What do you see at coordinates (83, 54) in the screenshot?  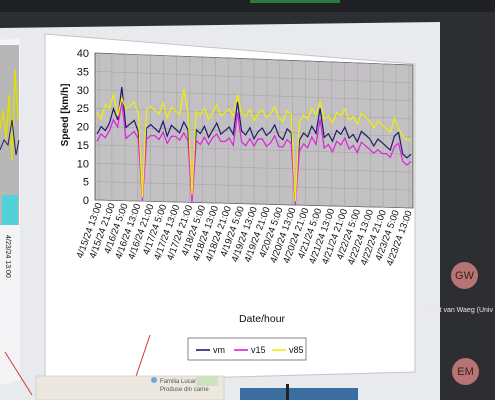 I see `y-tick-label: 40` at bounding box center [83, 54].